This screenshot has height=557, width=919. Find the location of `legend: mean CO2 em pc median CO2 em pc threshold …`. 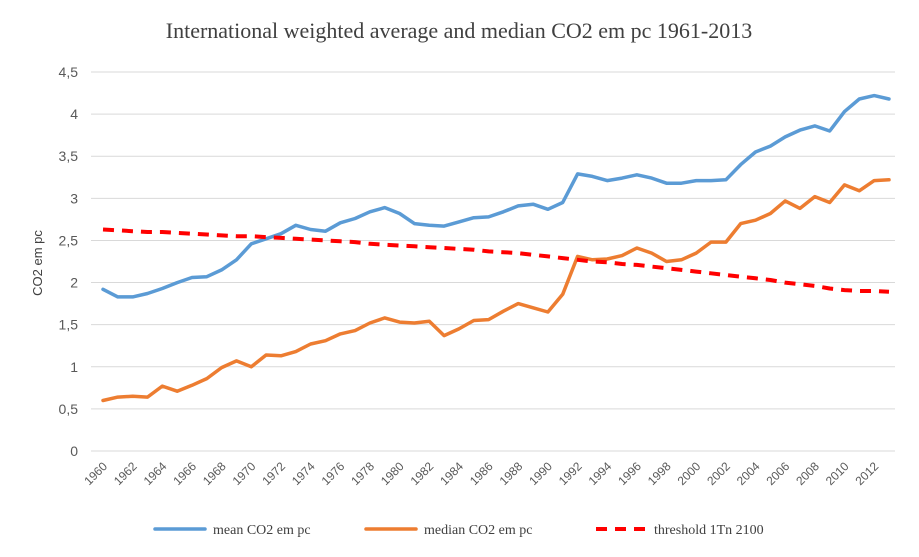

legend: mean CO2 em pc median CO2 em pc threshold … is located at coordinates (458, 530).